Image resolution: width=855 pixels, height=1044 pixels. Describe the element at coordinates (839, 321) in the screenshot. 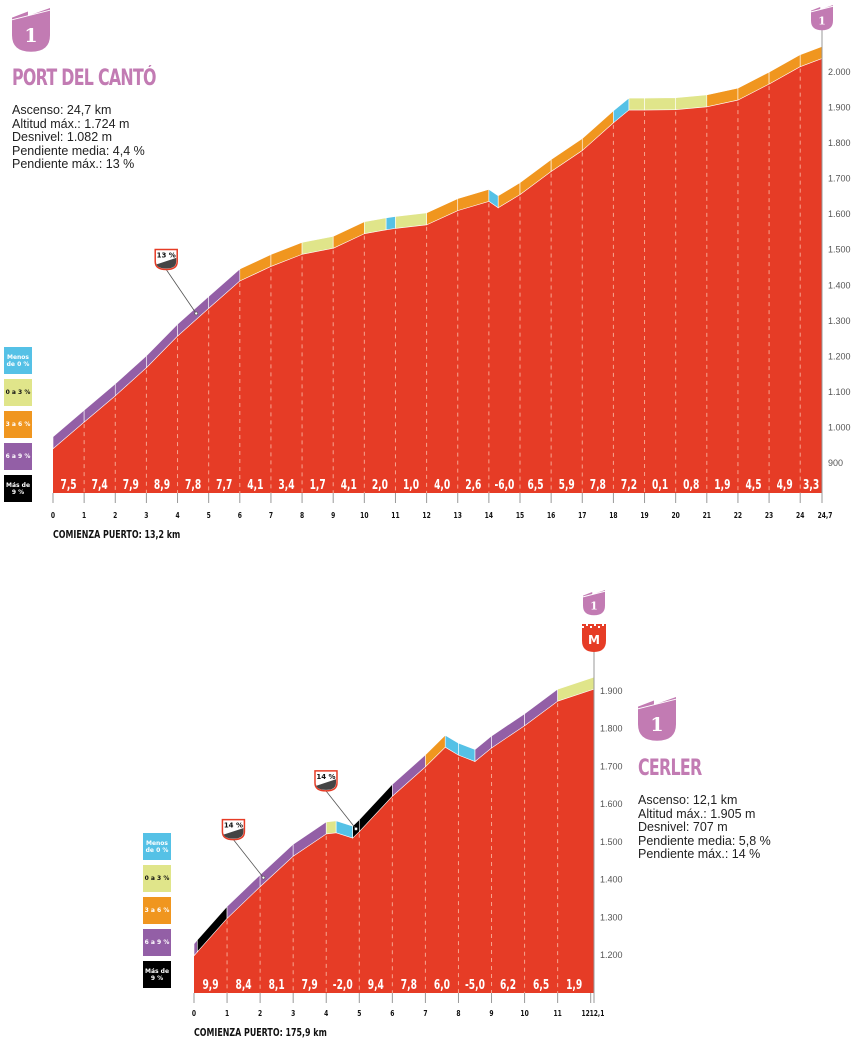

I see `y-tick-label: 1.300` at that location.